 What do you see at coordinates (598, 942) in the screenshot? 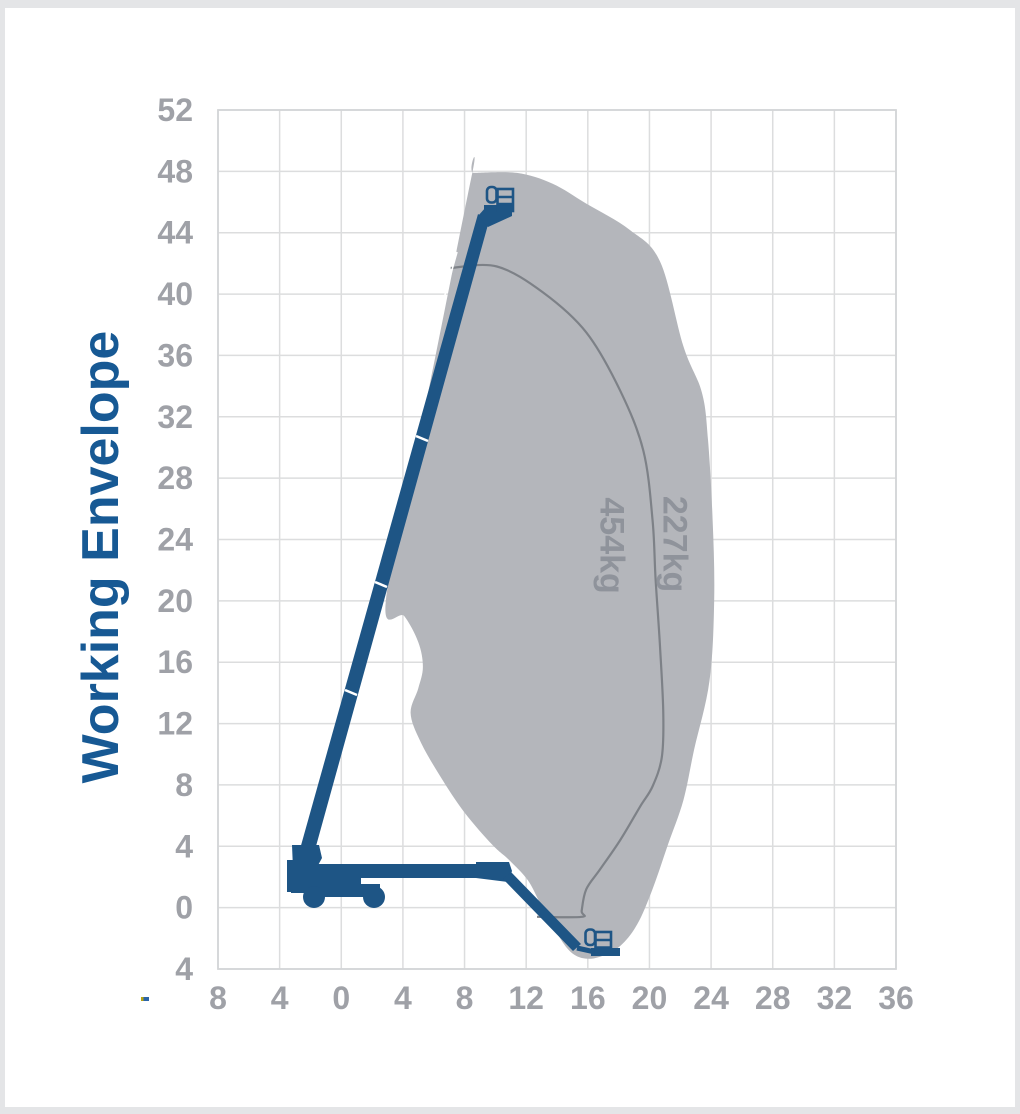
I see `lower-basket` at bounding box center [598, 942].